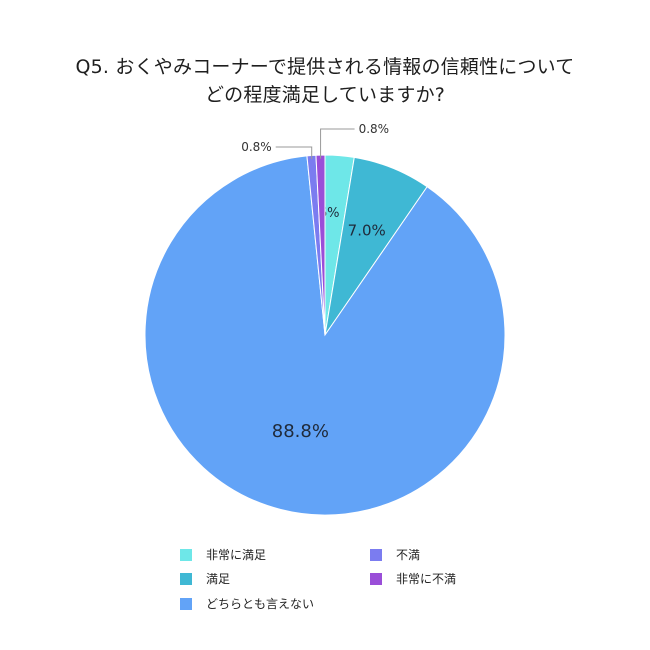 The height and width of the screenshot is (650, 650). I want to click on data-label-2: 7.0%, so click(367, 230).